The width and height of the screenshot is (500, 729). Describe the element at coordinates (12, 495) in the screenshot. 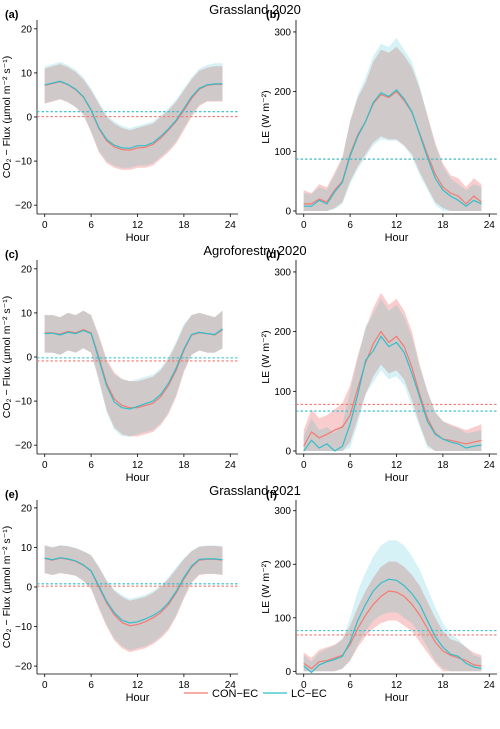

I see `panel-label: (e)` at that location.